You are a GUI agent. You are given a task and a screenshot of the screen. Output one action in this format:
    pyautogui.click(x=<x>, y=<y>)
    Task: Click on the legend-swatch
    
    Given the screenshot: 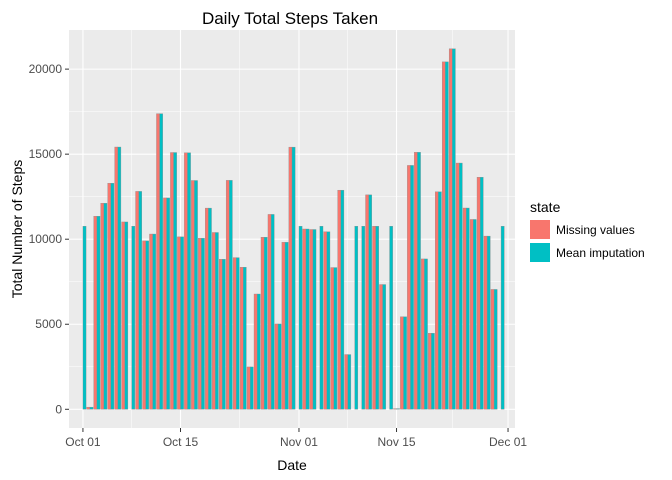 What is the action you would take?
    pyautogui.click(x=540, y=252)
    